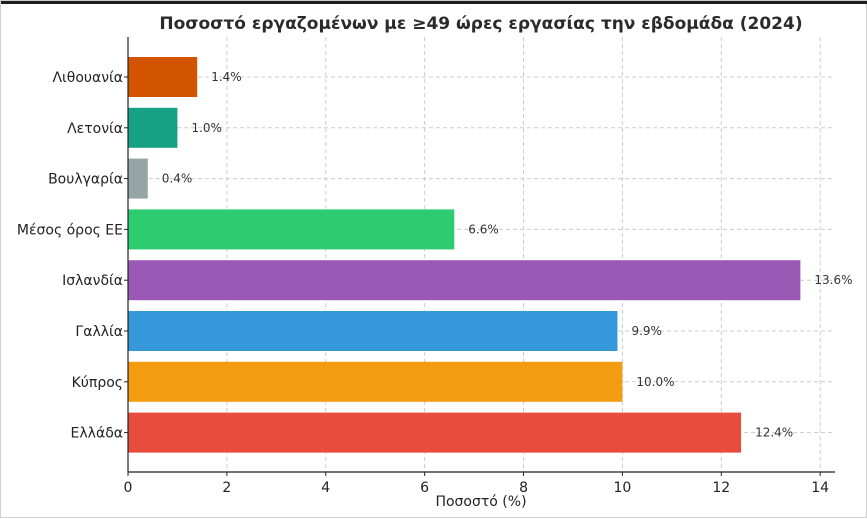  I want to click on x-tick-label: 8, so click(523, 488).